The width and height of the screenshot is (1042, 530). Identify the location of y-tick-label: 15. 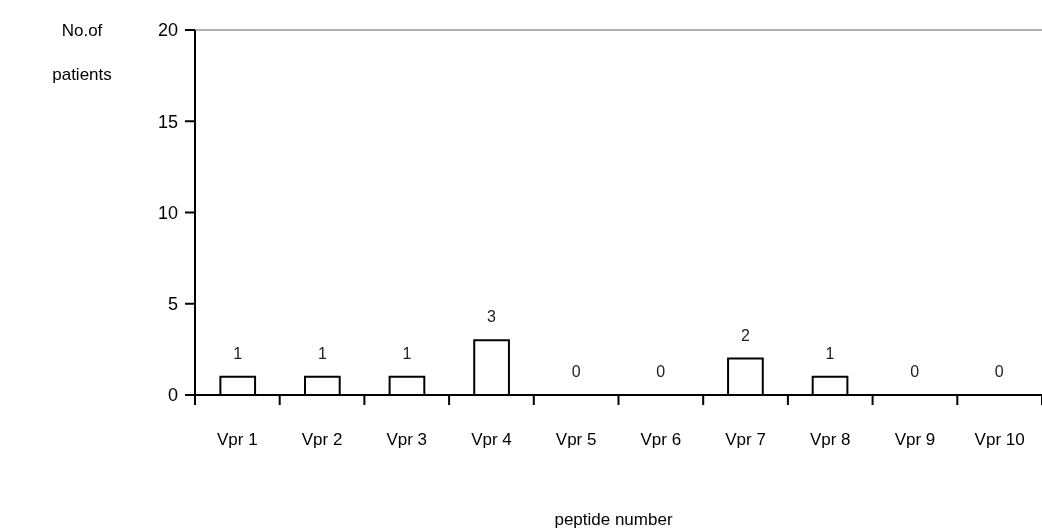
(167, 121).